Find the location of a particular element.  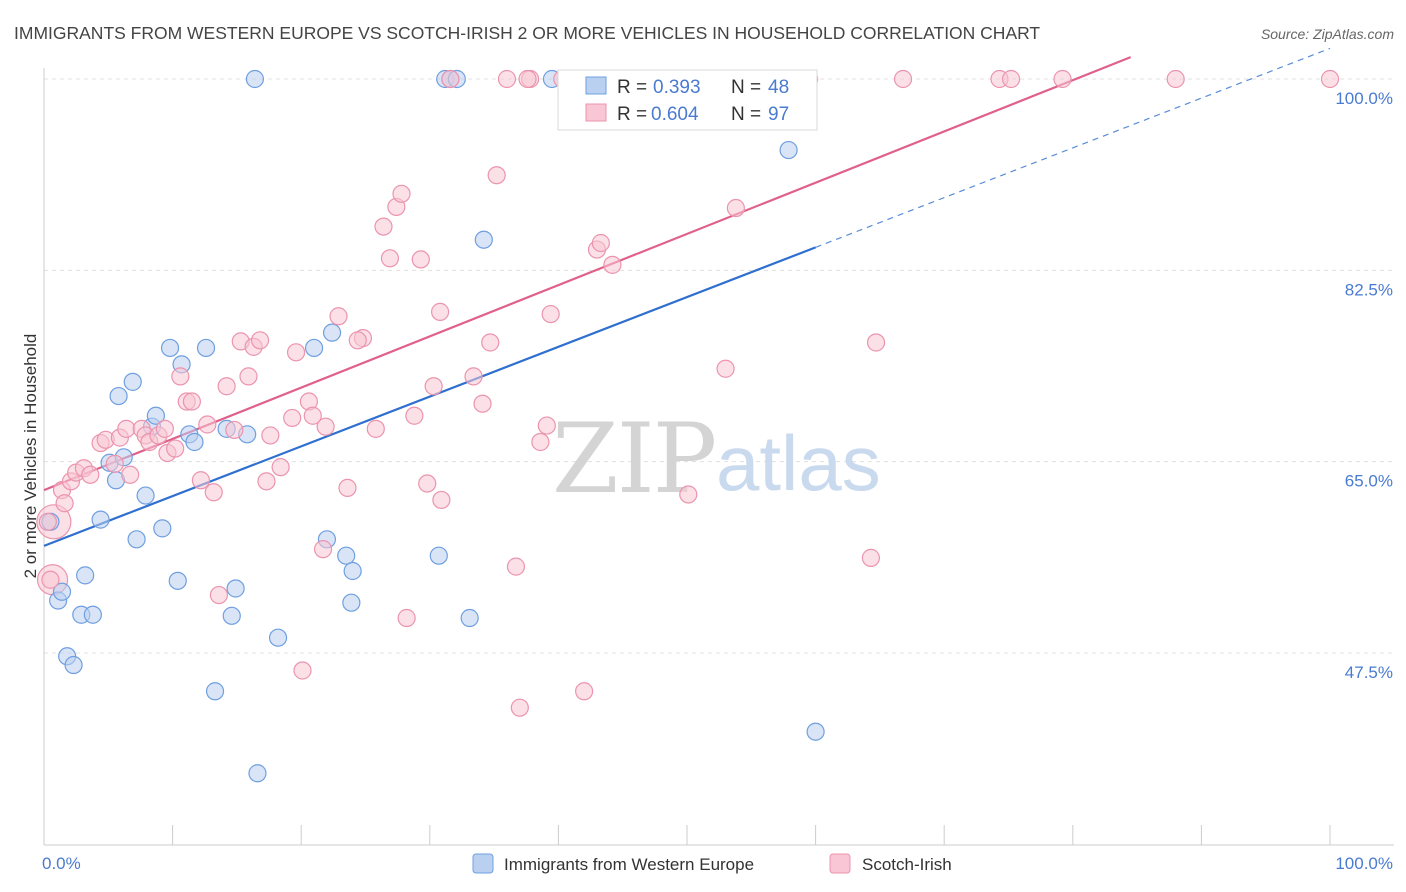

stats-r-value-pink: 0.604 is located at coordinates (675, 114).